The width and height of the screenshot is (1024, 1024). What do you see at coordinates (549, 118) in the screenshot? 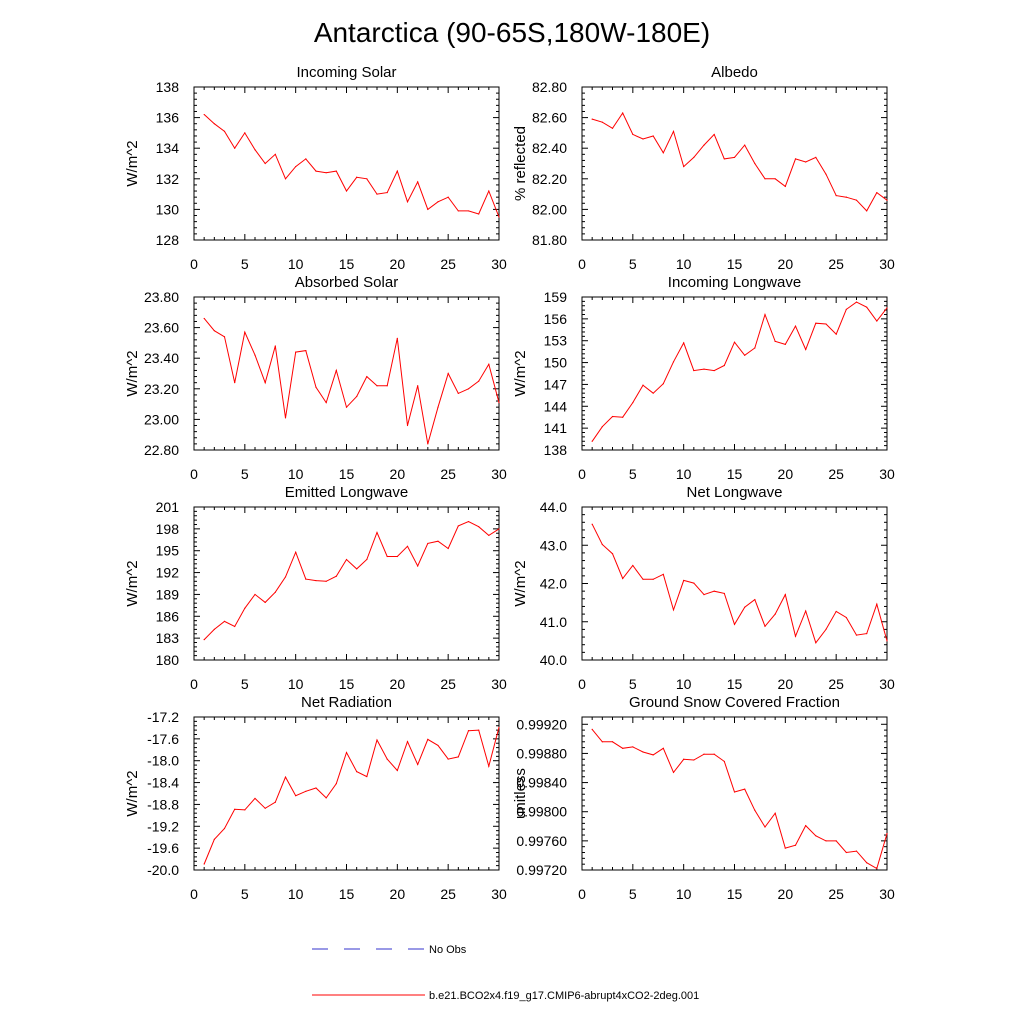
I see `y-tick-label: 82.60` at bounding box center [549, 118].